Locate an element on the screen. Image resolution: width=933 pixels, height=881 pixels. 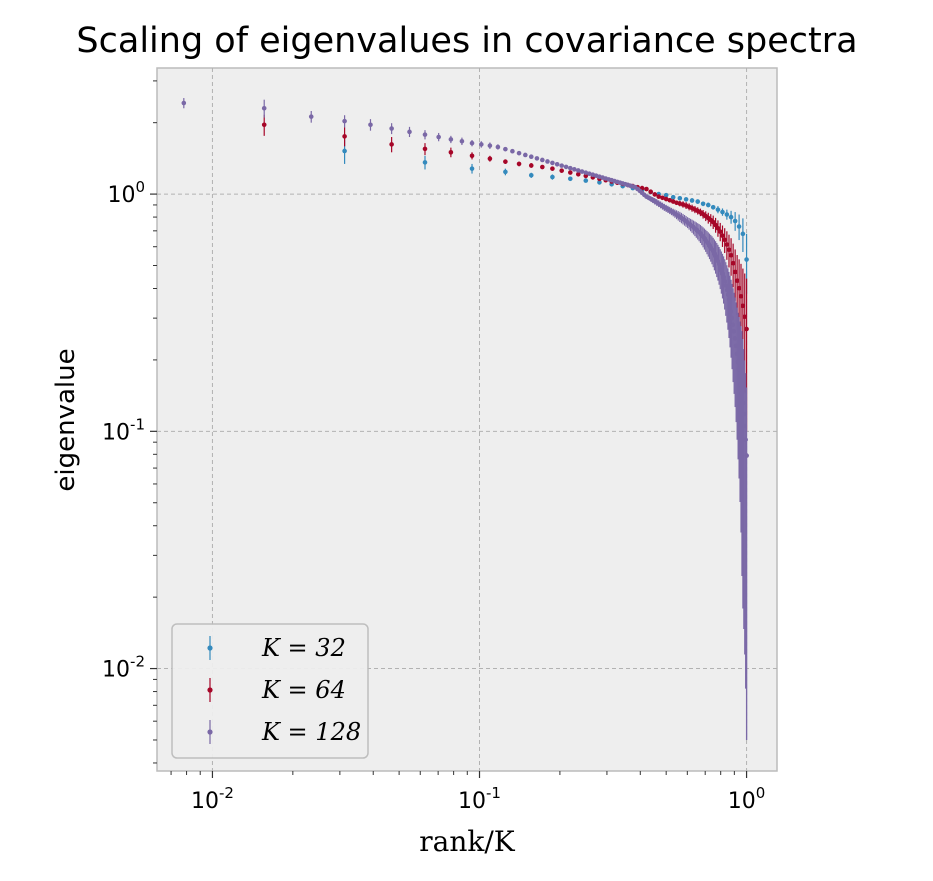
x-axis-label: rank/K is located at coordinates (467, 841).